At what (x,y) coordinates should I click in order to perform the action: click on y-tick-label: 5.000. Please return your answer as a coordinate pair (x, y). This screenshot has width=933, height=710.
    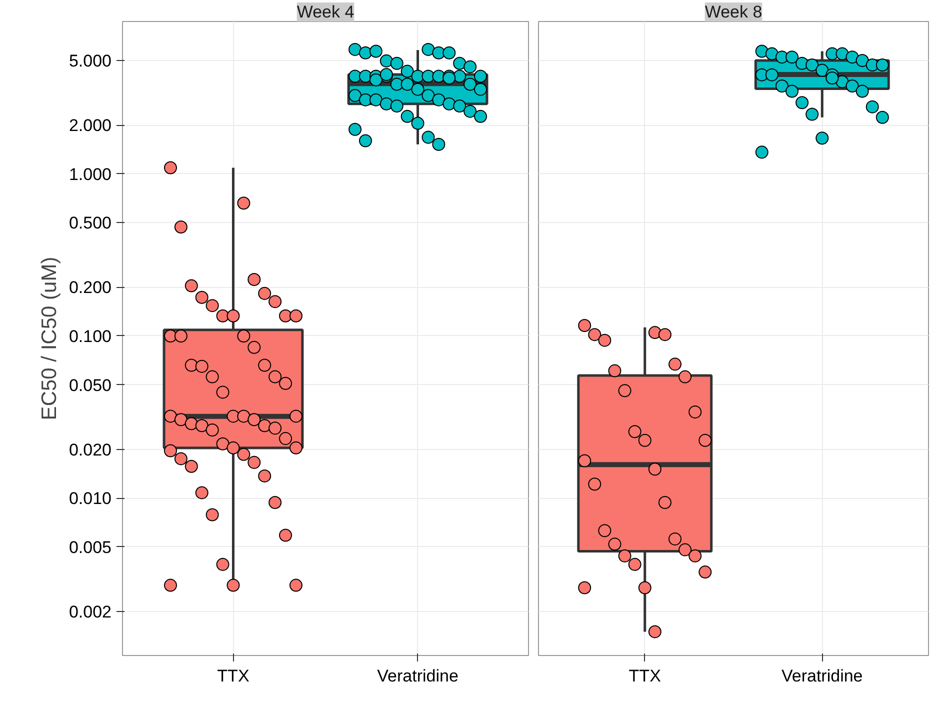
    Looking at the image, I should click on (90, 61).